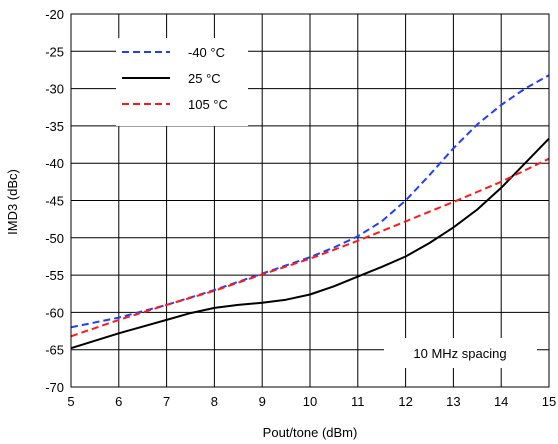  I want to click on y-tick-label-5: -45, so click(54, 201).